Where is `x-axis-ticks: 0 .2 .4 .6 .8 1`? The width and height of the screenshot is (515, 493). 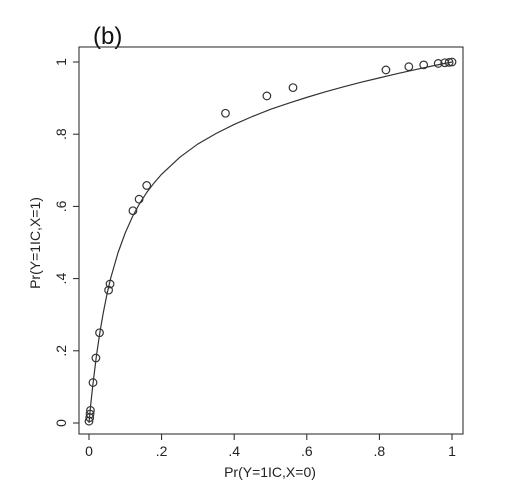 x-axis-ticks: 0 .2 .4 .6 .8 1 is located at coordinates (270, 446).